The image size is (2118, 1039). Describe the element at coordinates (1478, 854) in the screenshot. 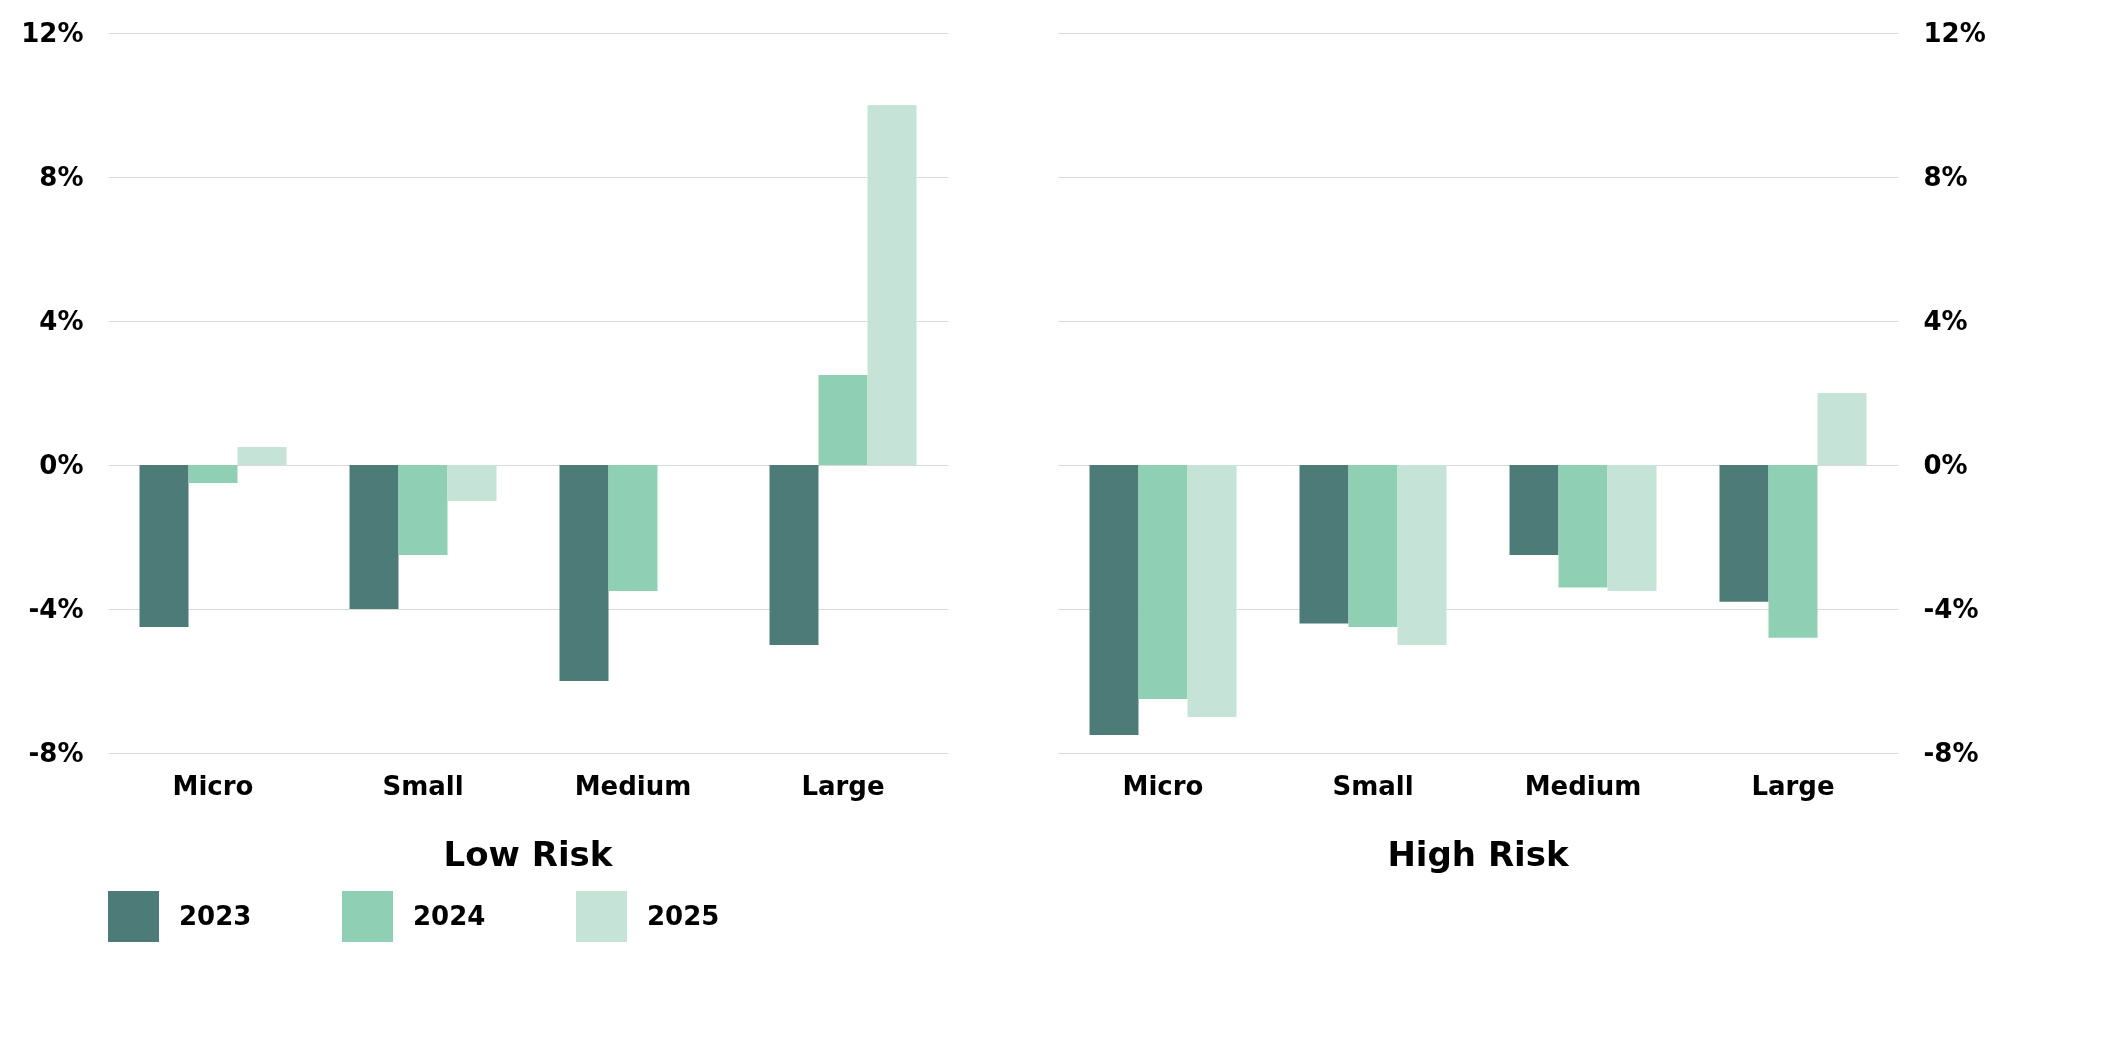

I see `text: High Risk` at that location.